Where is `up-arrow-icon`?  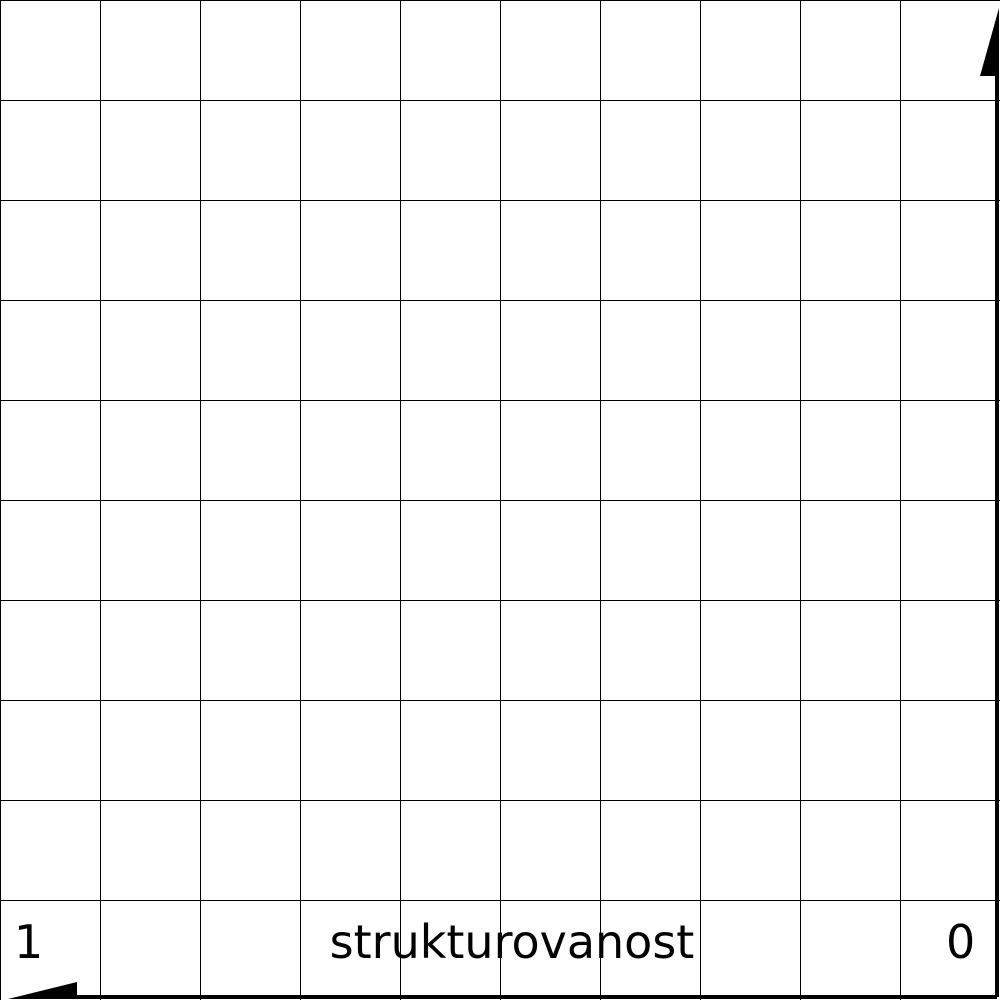
up-arrow-icon is located at coordinates (989, 42).